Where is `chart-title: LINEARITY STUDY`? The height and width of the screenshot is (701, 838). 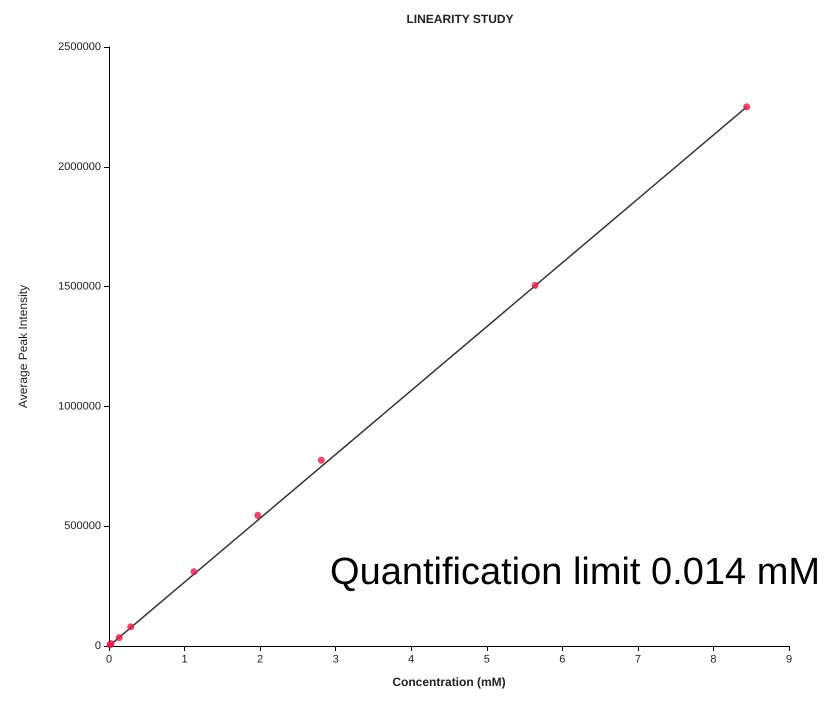
chart-title: LINEARITY STUDY is located at coordinates (460, 19).